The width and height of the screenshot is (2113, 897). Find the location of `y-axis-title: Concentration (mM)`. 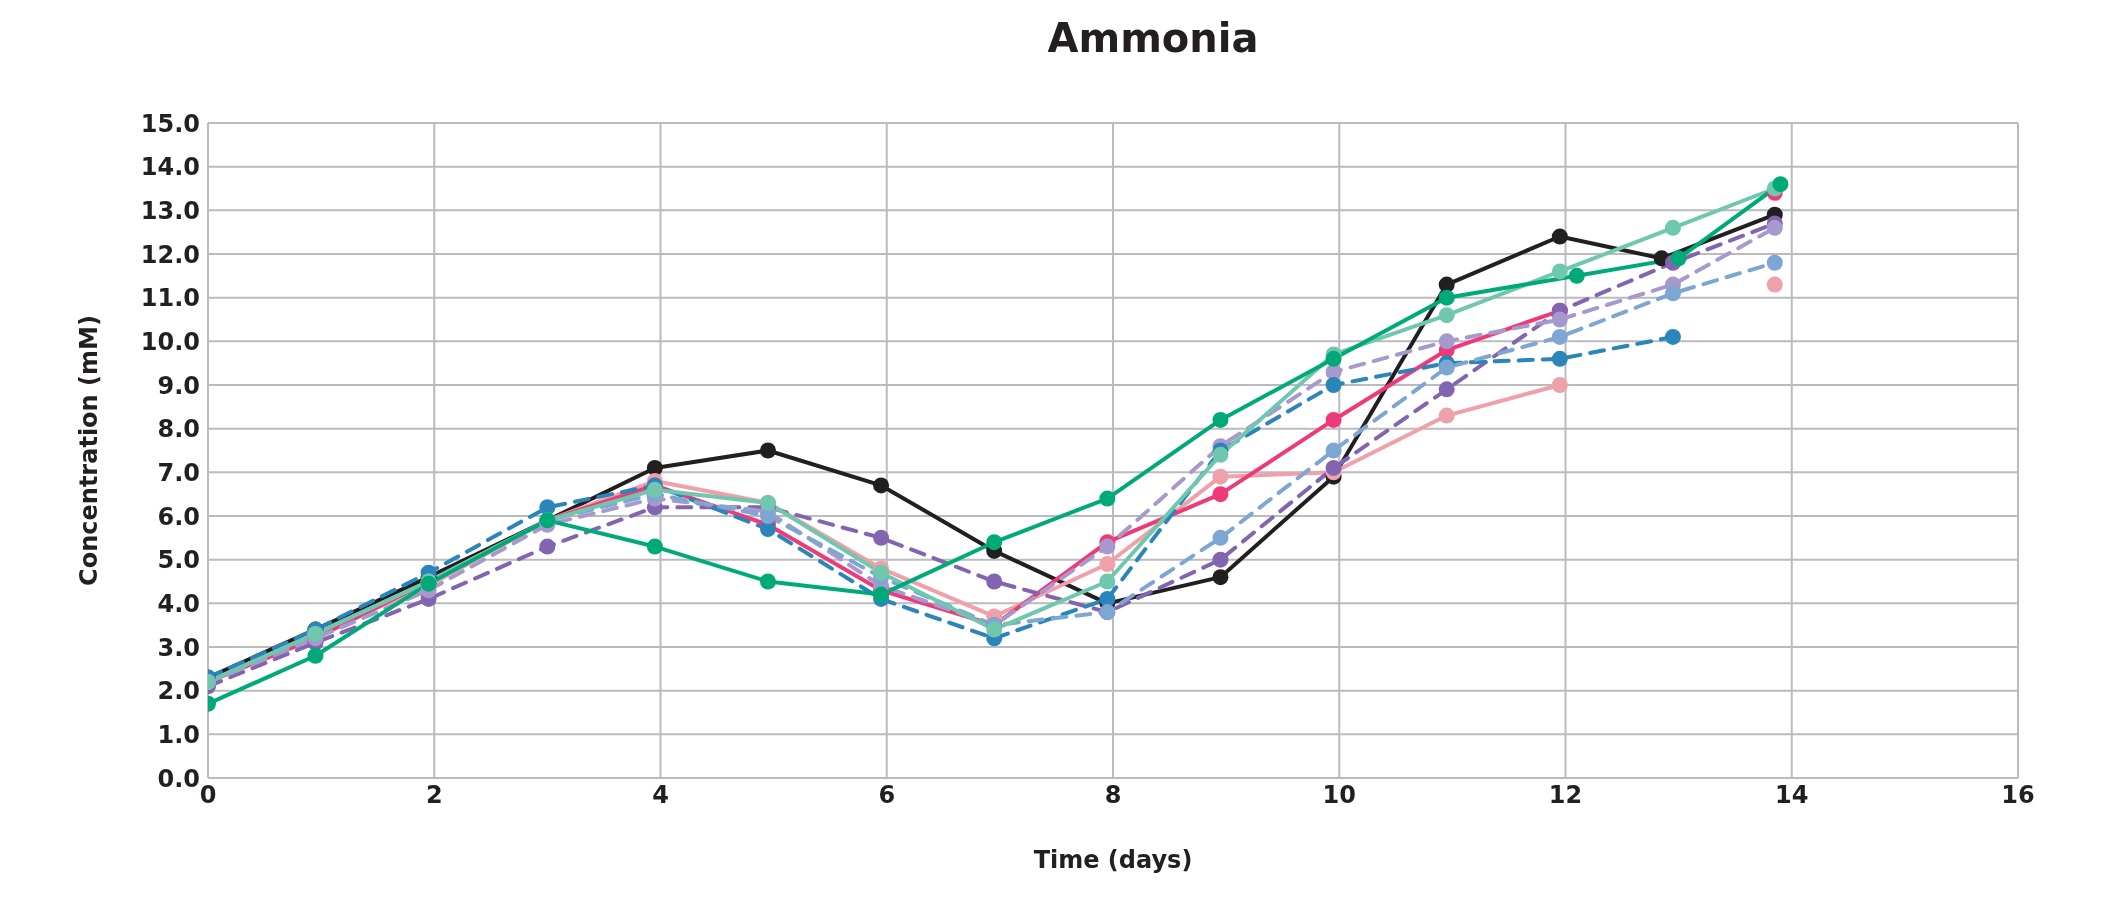

y-axis-title: Concentration (mM) is located at coordinates (88, 450).